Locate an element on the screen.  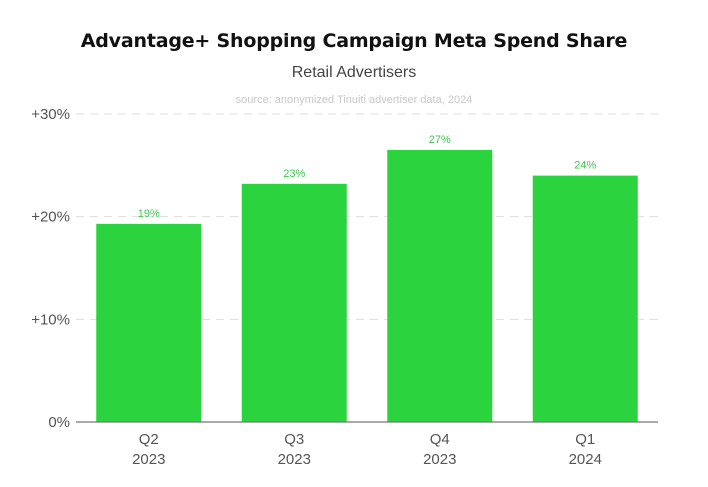
y-tick-label: 0% is located at coordinates (59, 422).